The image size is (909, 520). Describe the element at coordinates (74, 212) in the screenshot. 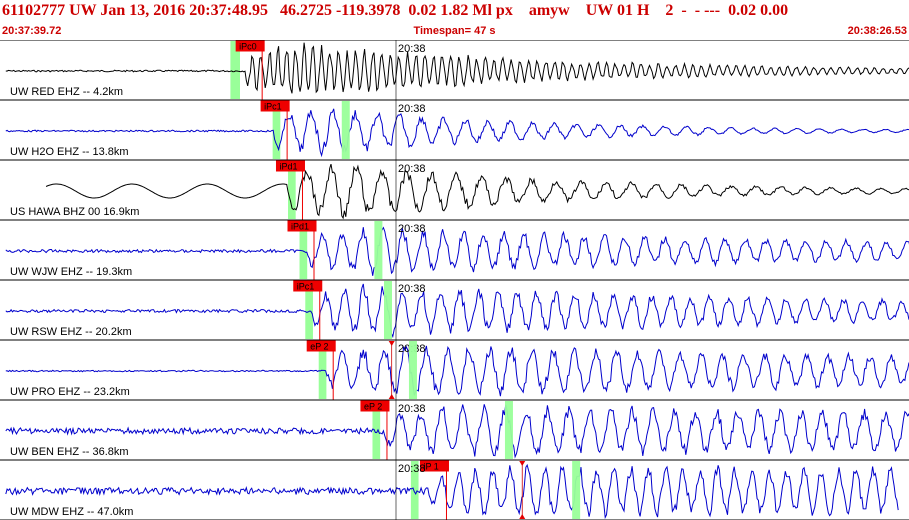

I see `station-label: US HAWA BHZ 00 16.9km` at that location.